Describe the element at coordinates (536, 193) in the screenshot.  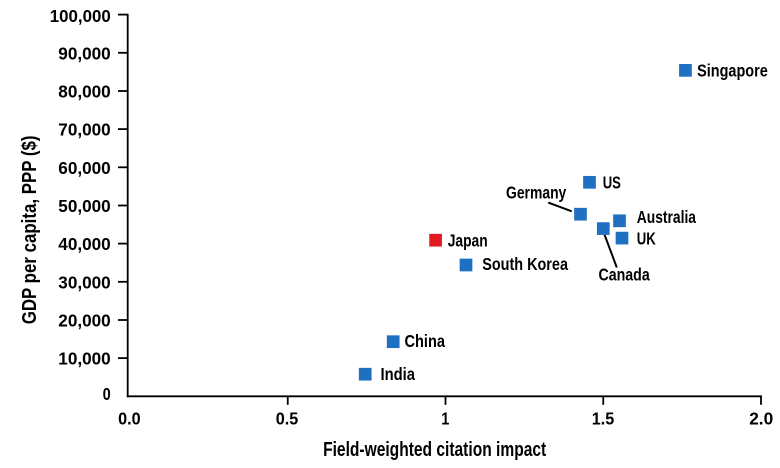
I see `svg-text: Germany` at that location.